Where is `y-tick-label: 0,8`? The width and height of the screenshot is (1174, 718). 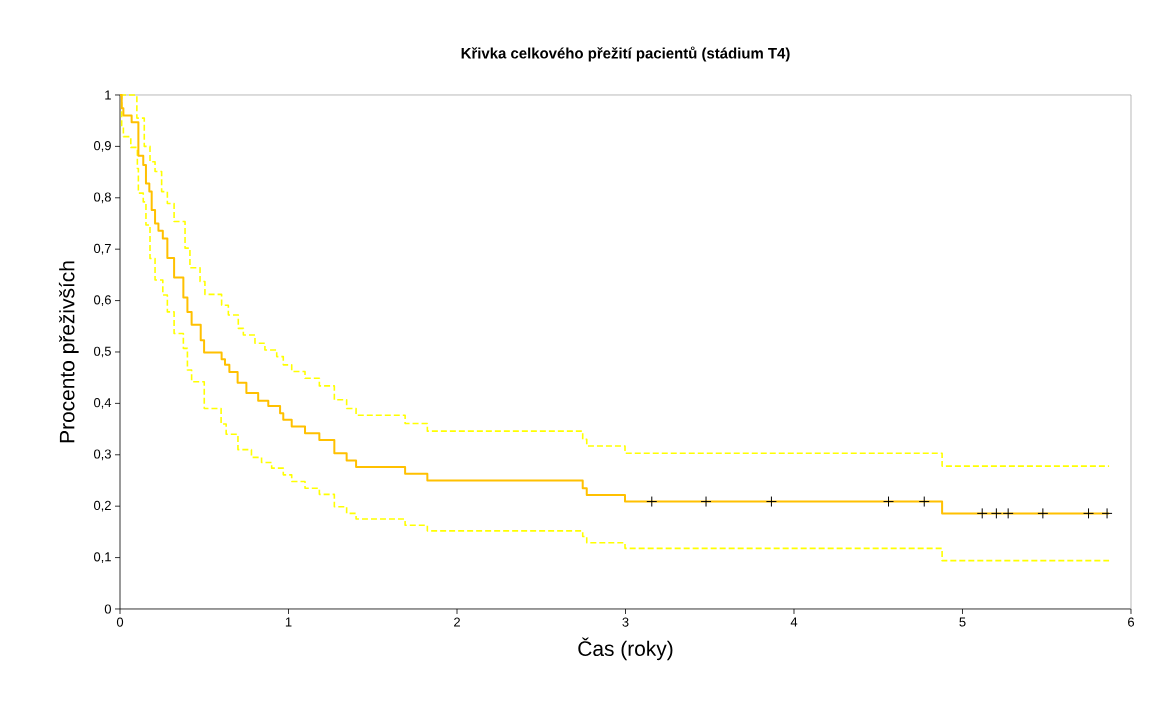
y-tick-label: 0,8 is located at coordinates (102, 198).